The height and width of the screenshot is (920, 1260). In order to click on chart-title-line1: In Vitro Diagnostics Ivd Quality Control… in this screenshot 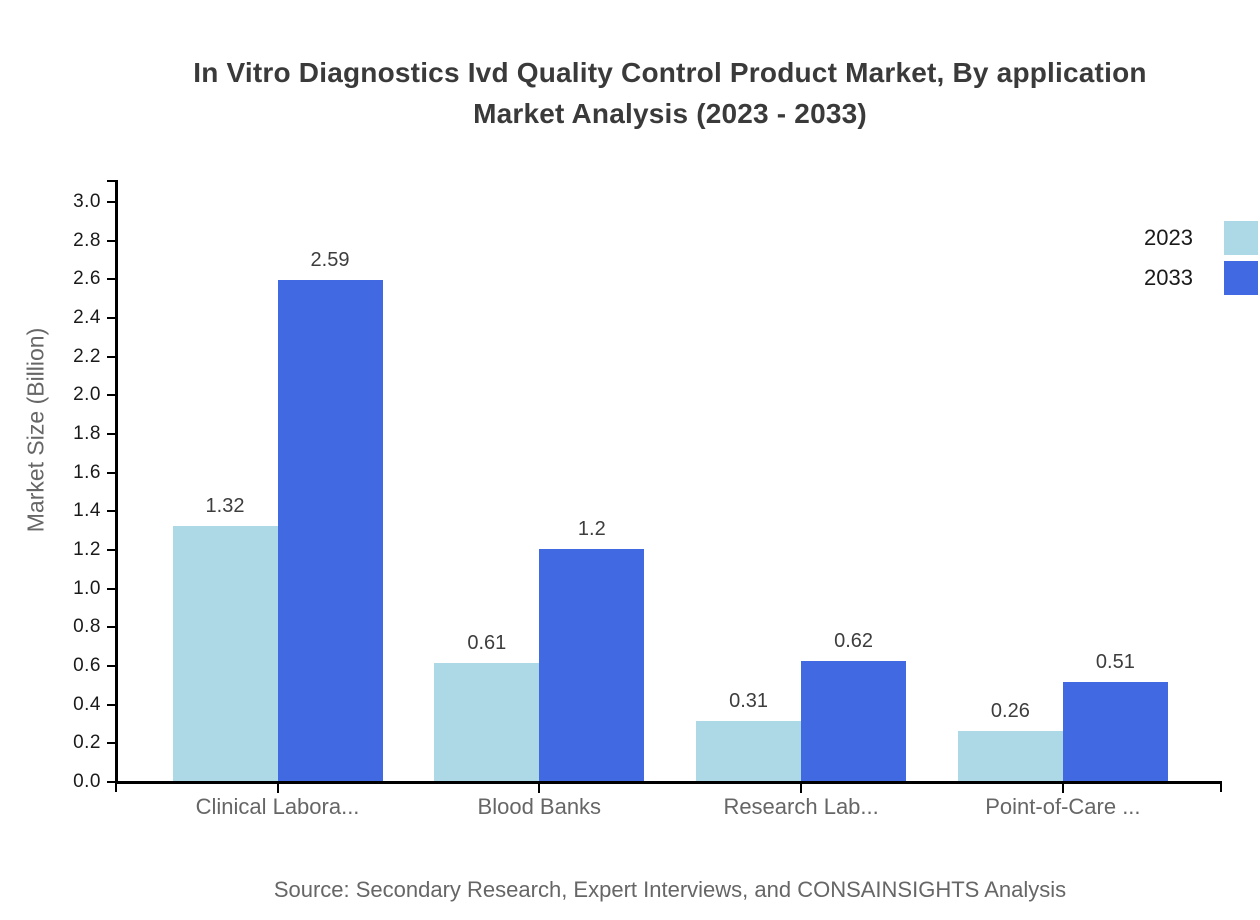, I will do `click(670, 72)`.